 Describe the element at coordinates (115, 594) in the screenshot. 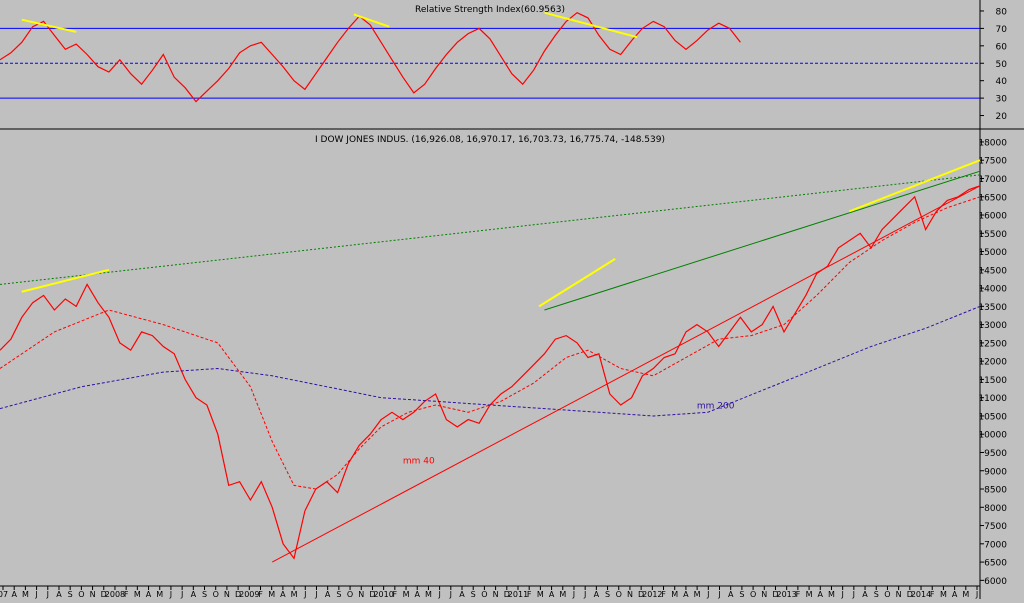

I see `x-tick-label: 2008` at that location.